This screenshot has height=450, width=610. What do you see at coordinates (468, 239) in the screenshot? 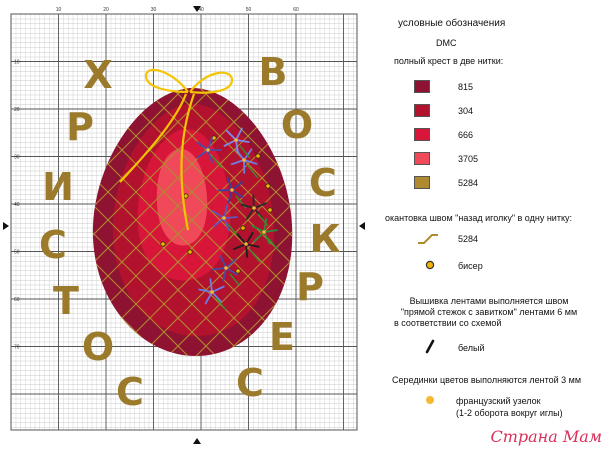
I see `backstitch-code: 5284` at bounding box center [468, 239].